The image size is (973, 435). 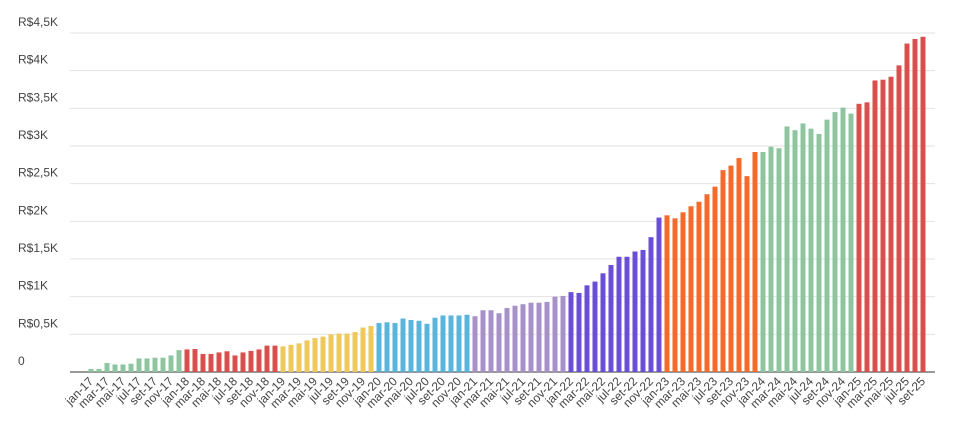 I want to click on y-tick-label: 0, so click(x=21, y=361).